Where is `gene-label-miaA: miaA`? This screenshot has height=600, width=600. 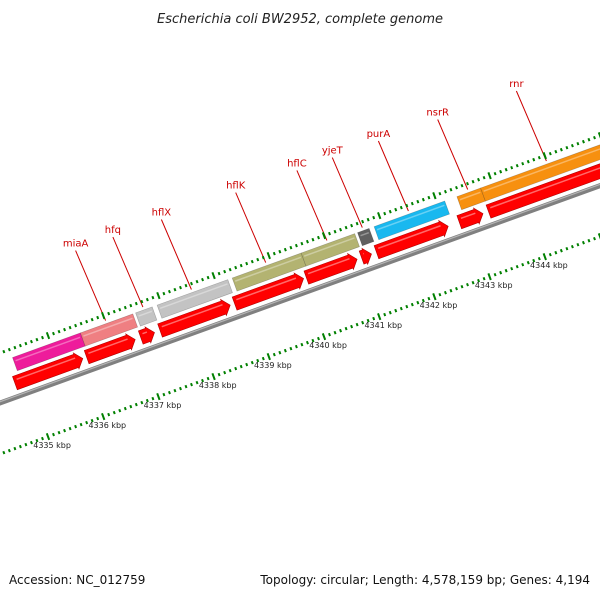 gene-label-miaA: miaA is located at coordinates (76, 244).